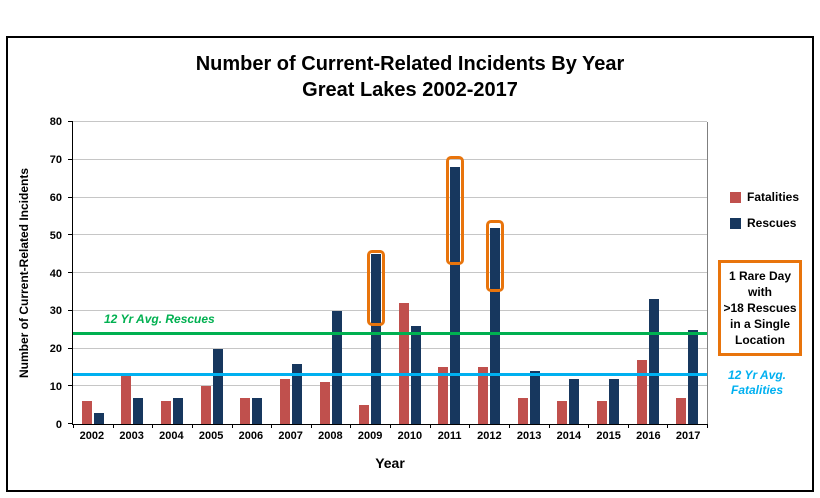 Image resolution: width=820 pixels, height=498 pixels. I want to click on legend-item-rescues: Rescues, so click(764, 223).